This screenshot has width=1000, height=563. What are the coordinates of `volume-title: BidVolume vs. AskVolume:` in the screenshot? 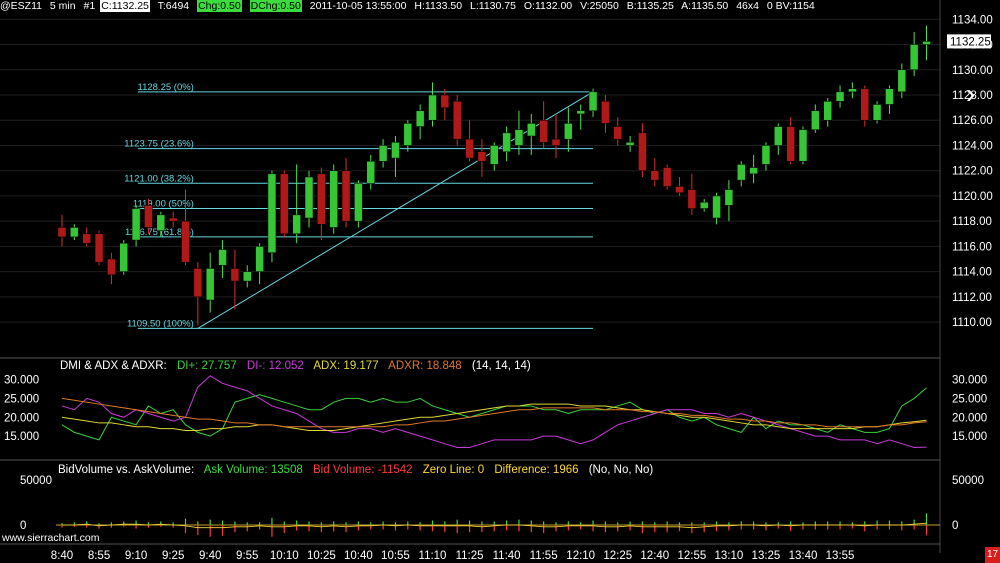 It's located at (126, 470).